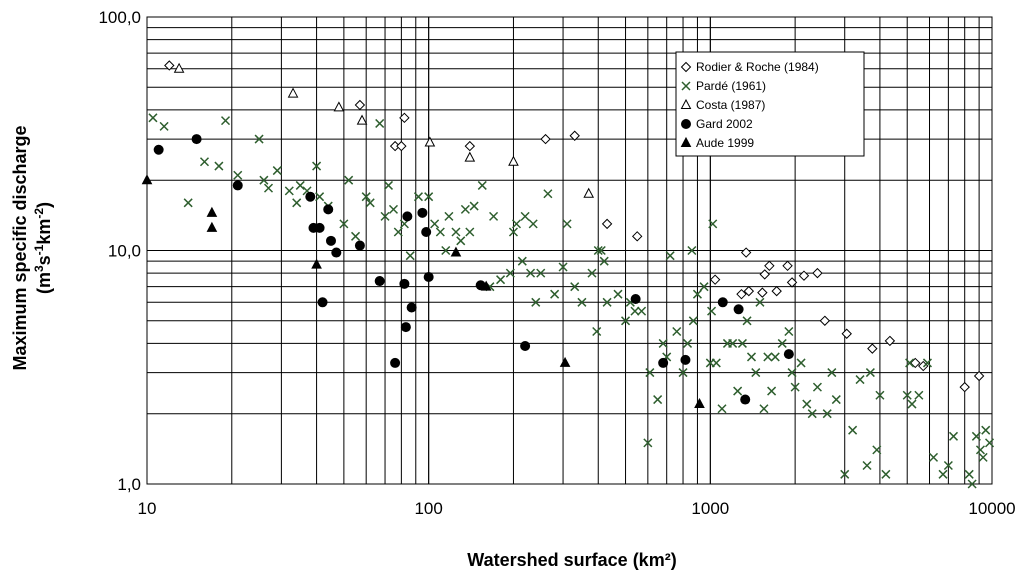 The height and width of the screenshot is (575, 1025). What do you see at coordinates (119, 251) in the screenshot?
I see `y-tick-labels: 1,0 10,0 100,0` at bounding box center [119, 251].